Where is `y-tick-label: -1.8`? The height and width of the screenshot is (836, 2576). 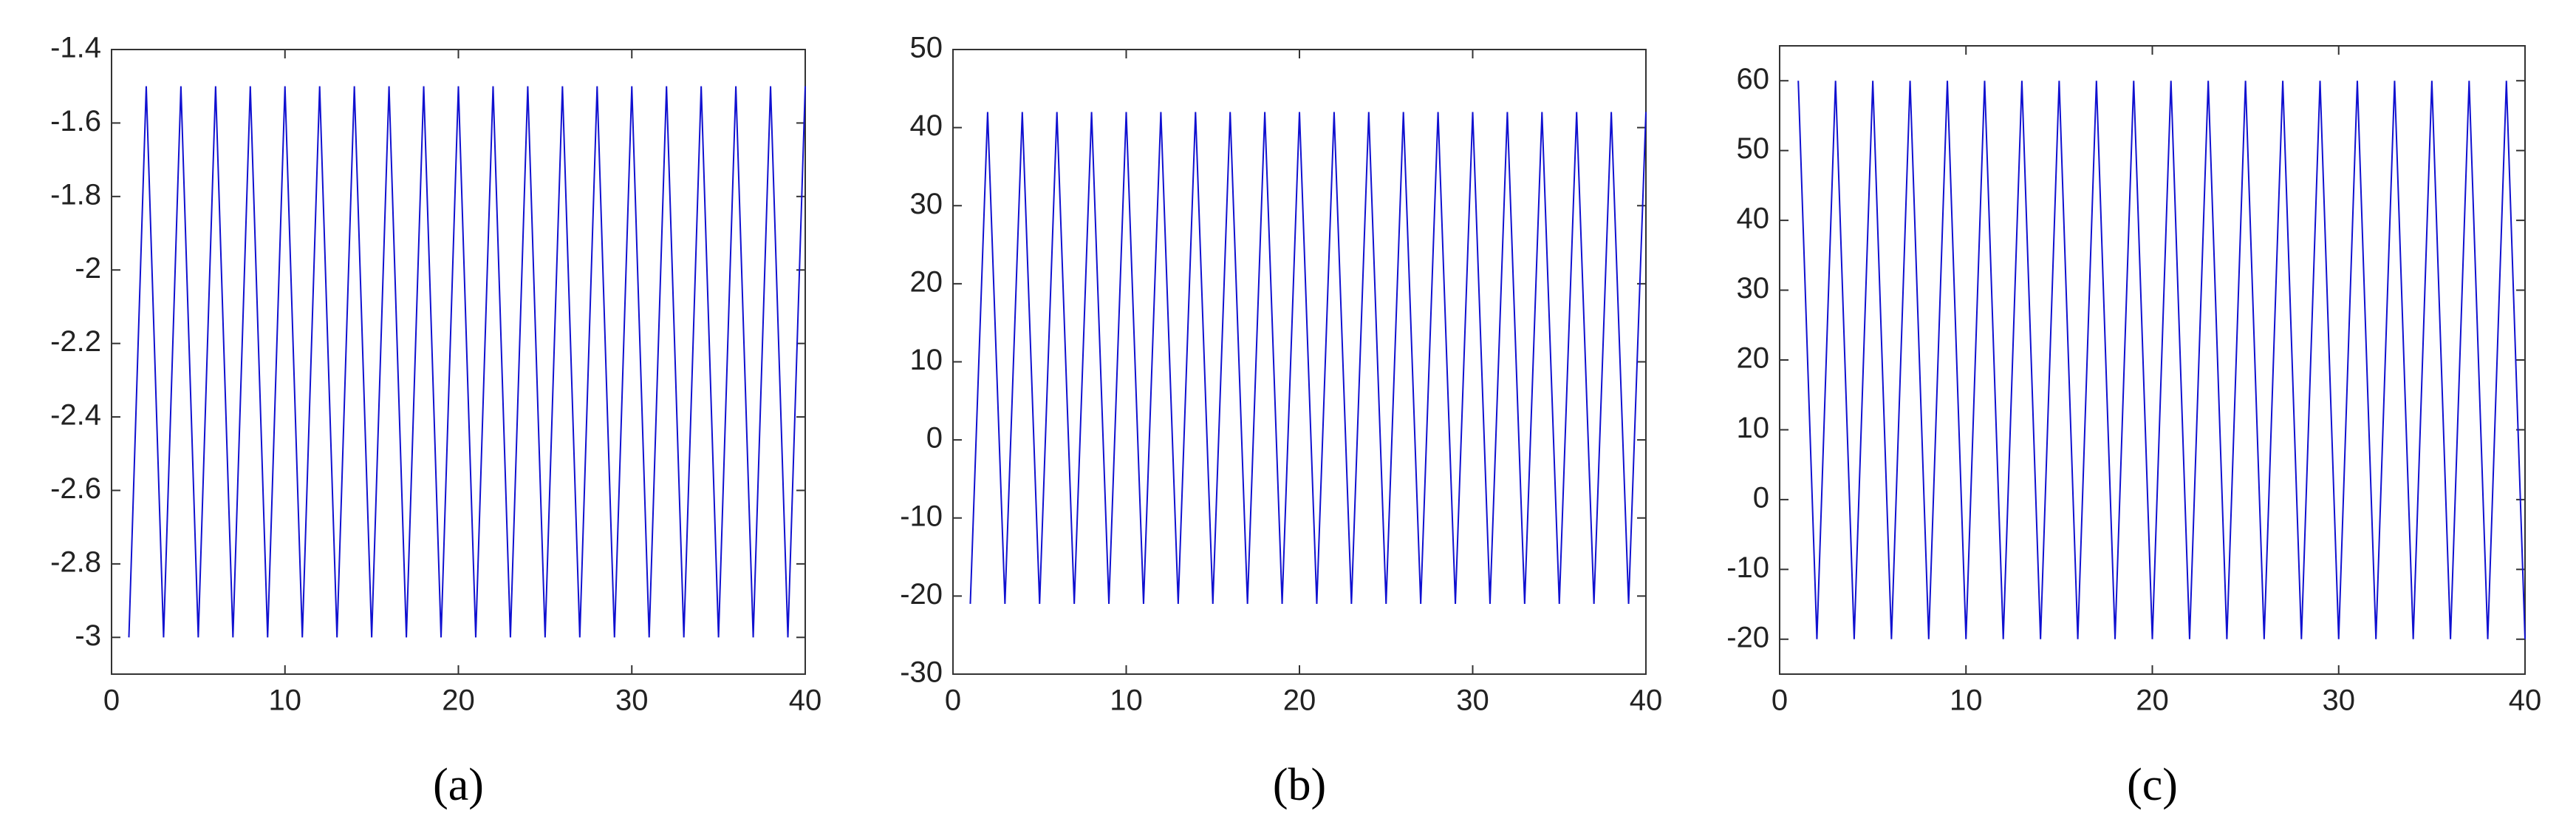
y-tick-label: -1.8 is located at coordinates (76, 195).